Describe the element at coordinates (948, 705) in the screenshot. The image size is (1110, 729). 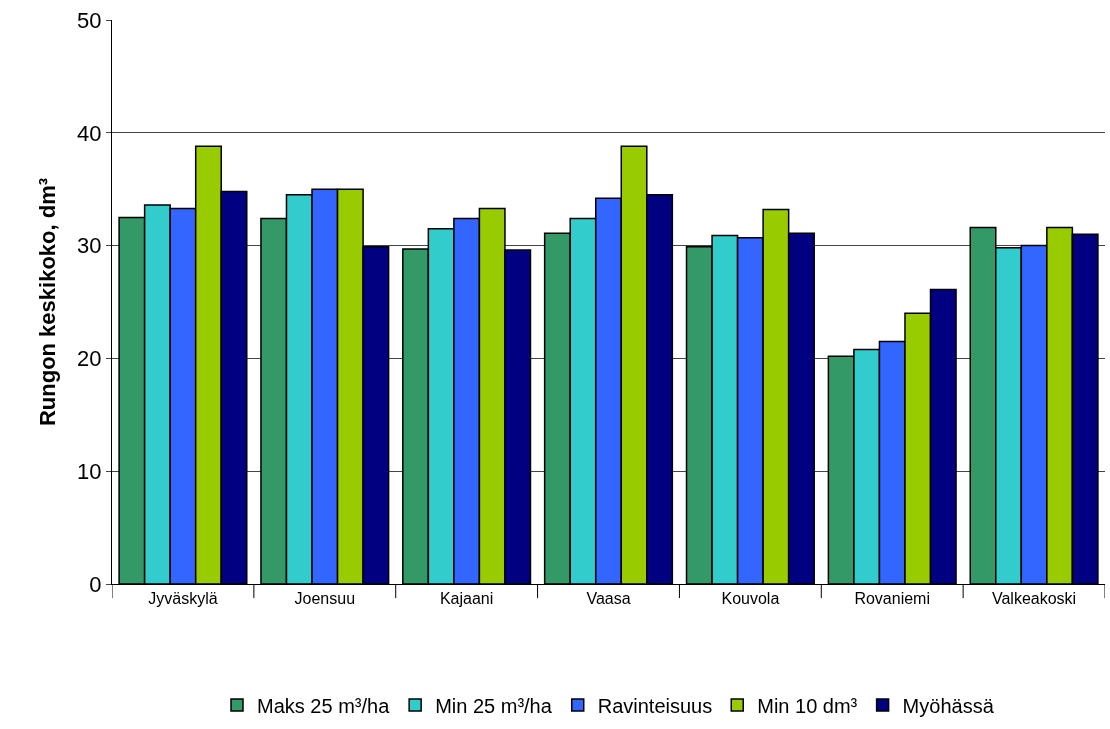
I see `legend-label: Myöhässä` at that location.